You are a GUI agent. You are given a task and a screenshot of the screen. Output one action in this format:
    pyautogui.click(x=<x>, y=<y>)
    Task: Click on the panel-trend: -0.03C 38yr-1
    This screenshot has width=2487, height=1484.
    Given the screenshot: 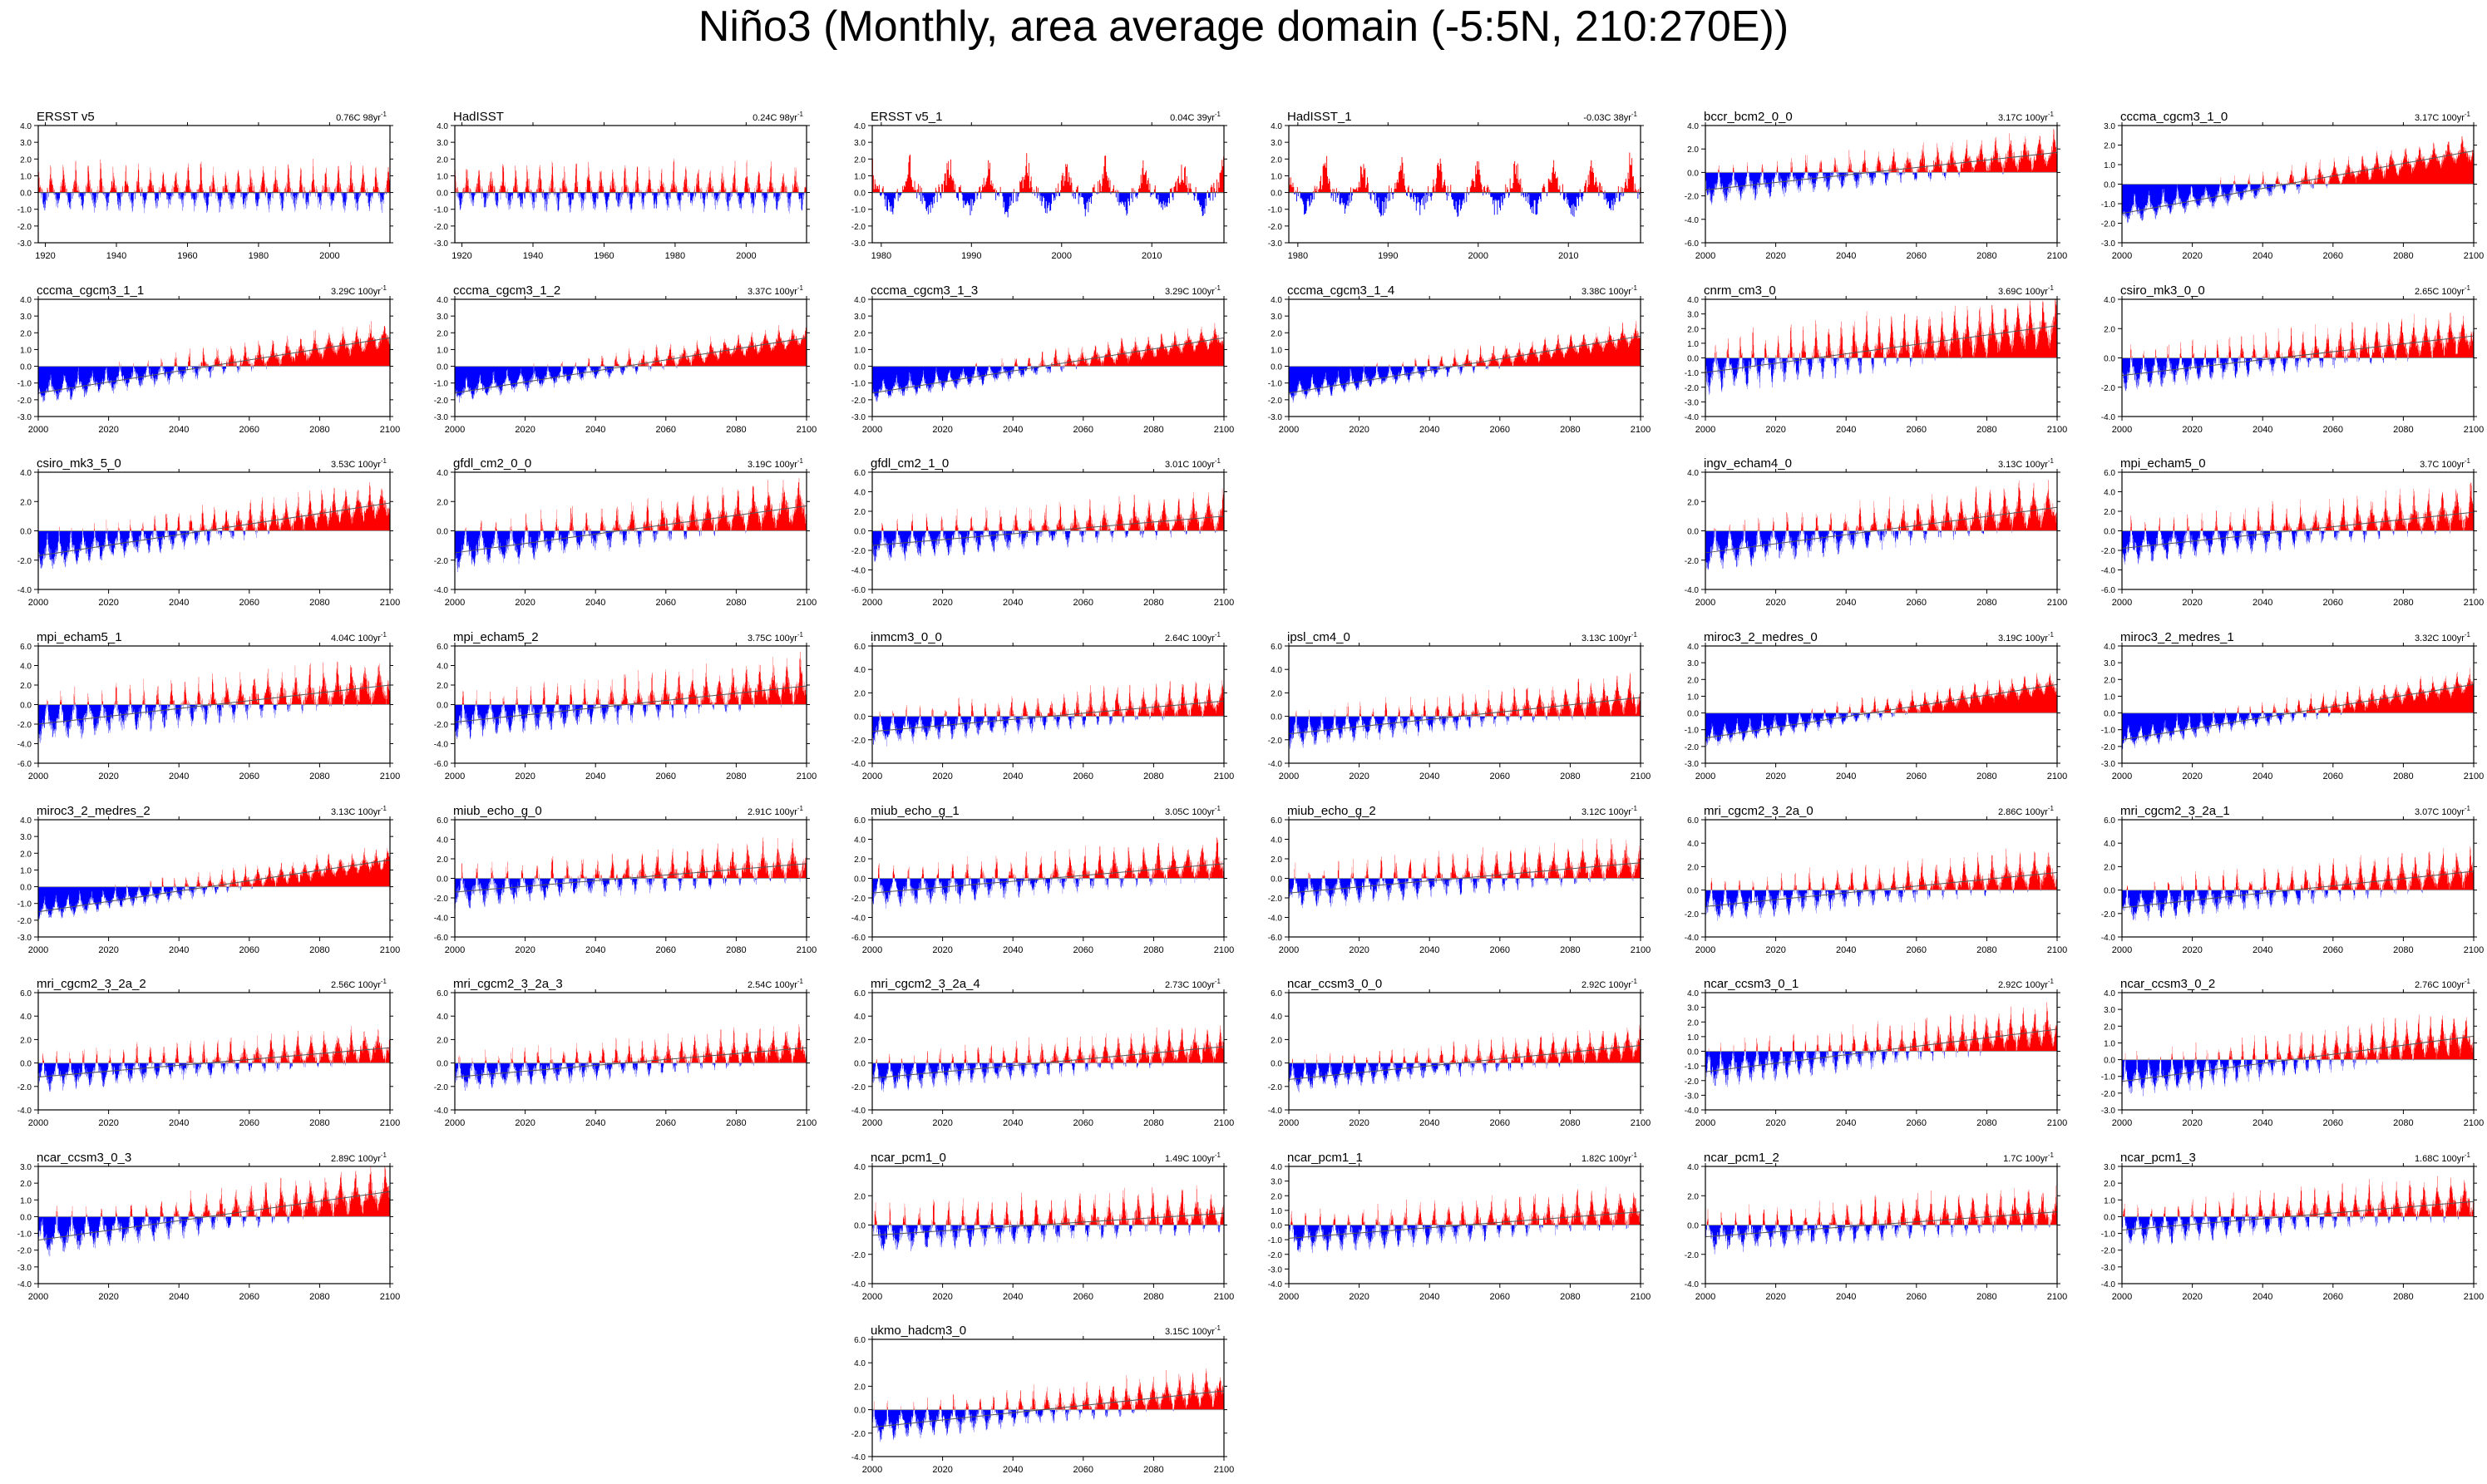 What is the action you would take?
    pyautogui.click(x=1610, y=117)
    